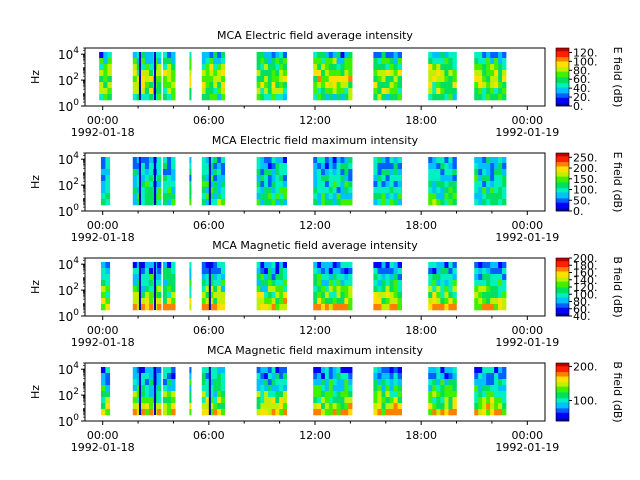 Image resolution: width=640 pixels, height=480 pixels. What do you see at coordinates (315, 330) in the screenshot?
I see `x-tick-label: 12:00` at bounding box center [315, 330].